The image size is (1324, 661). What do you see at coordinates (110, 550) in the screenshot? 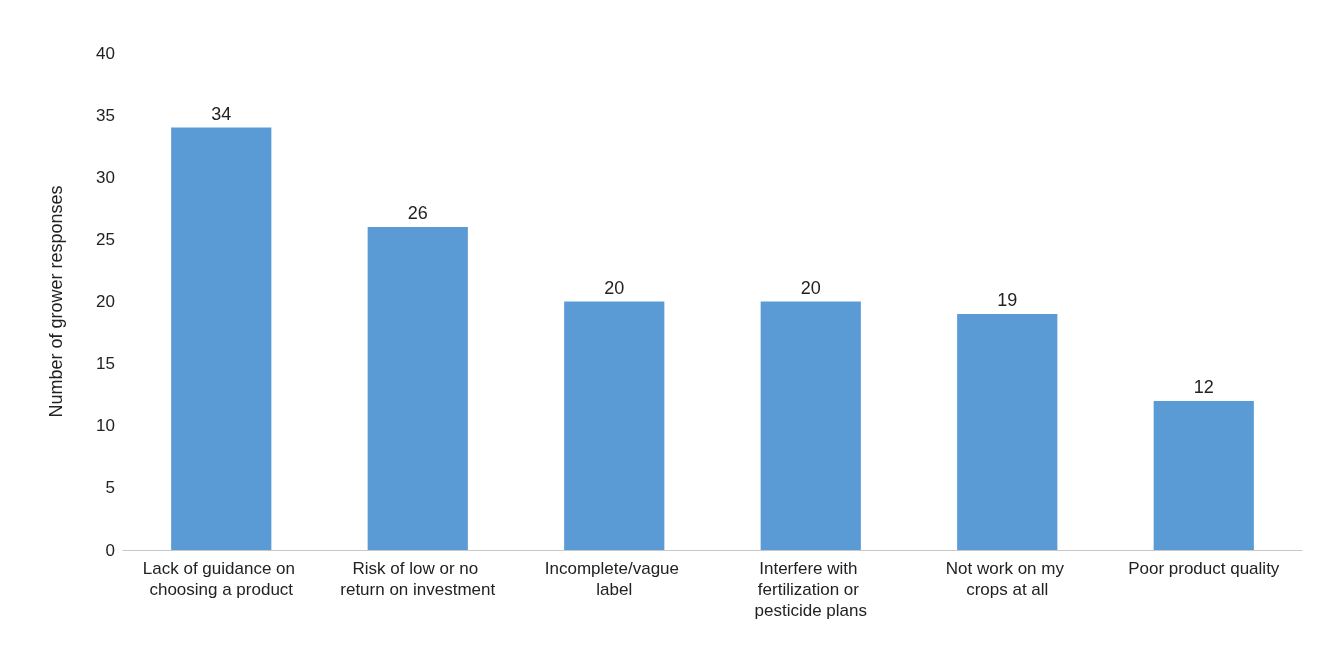
I see `y-tick-label: 0` at bounding box center [110, 550].